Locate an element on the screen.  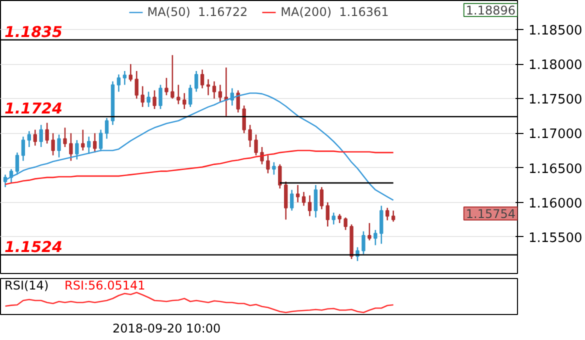
y-tick-label: 1.17000 is located at coordinates (555, 134).